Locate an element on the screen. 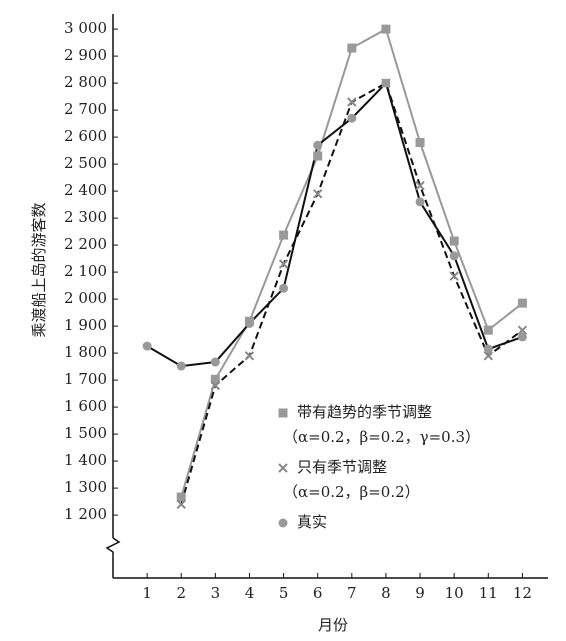 This screenshot has height=641, width=566. x-tick-label: 11 is located at coordinates (488, 593).